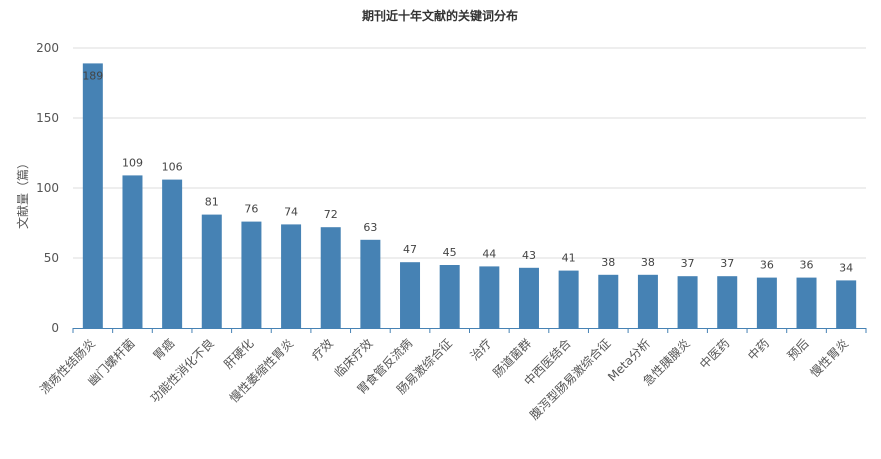 Image resolution: width=881 pixels, height=459 pixels. I want to click on x-tick-label: 预后, so click(798, 349).